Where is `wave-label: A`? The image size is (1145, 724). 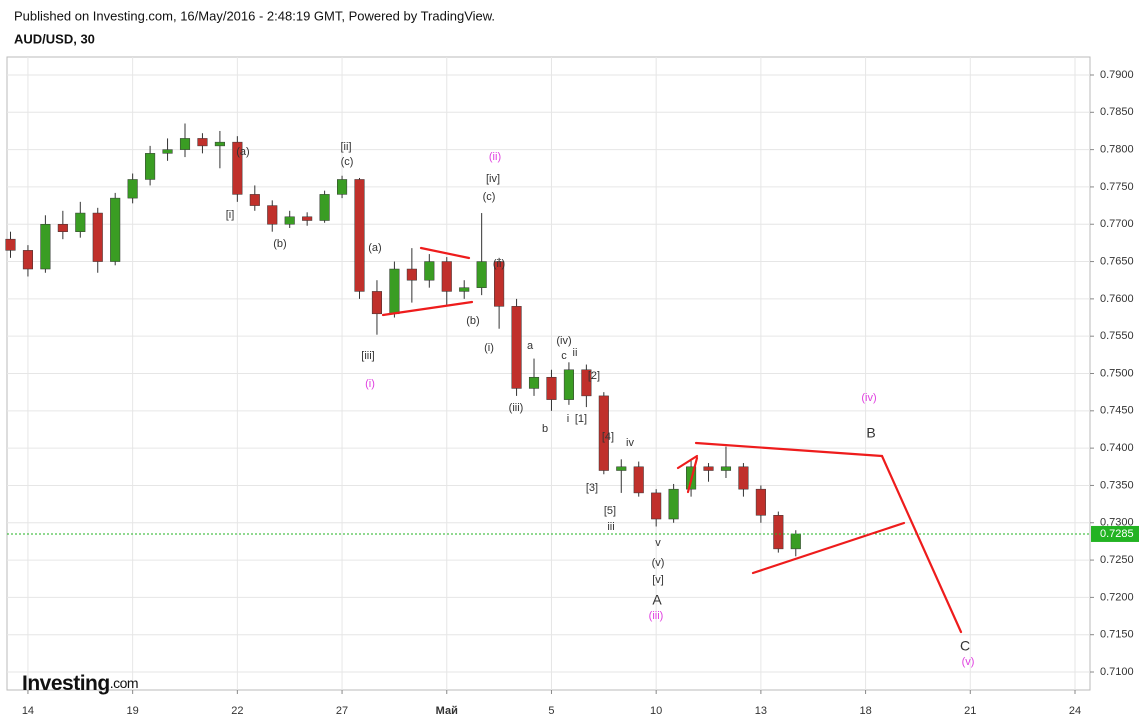 wave-label: A is located at coordinates (657, 600).